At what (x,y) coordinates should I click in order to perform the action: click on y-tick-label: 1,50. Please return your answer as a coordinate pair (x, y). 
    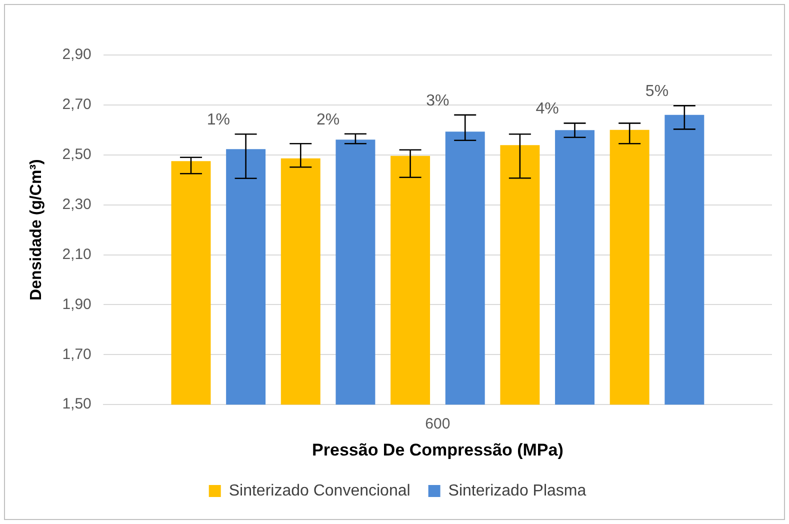
    Looking at the image, I should click on (77, 404).